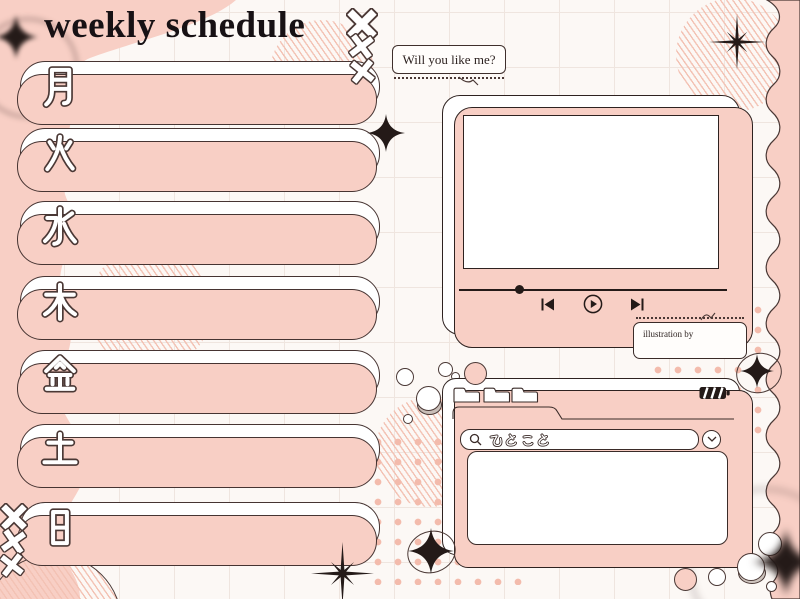  What do you see at coordinates (200, 301) in the screenshot?
I see `schedule-row-thursday: 木` at bounding box center [200, 301].